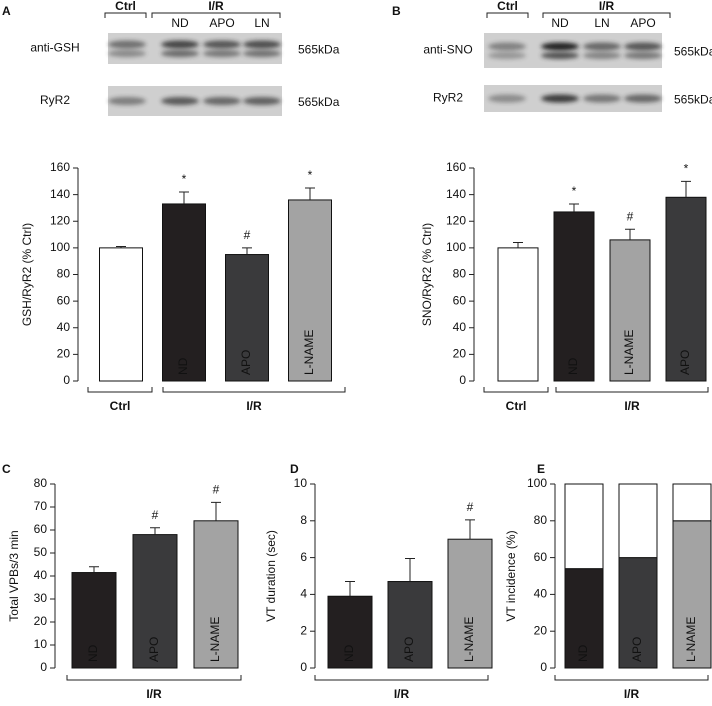  I want to click on y-tick-label: 140, so click(456, 194).